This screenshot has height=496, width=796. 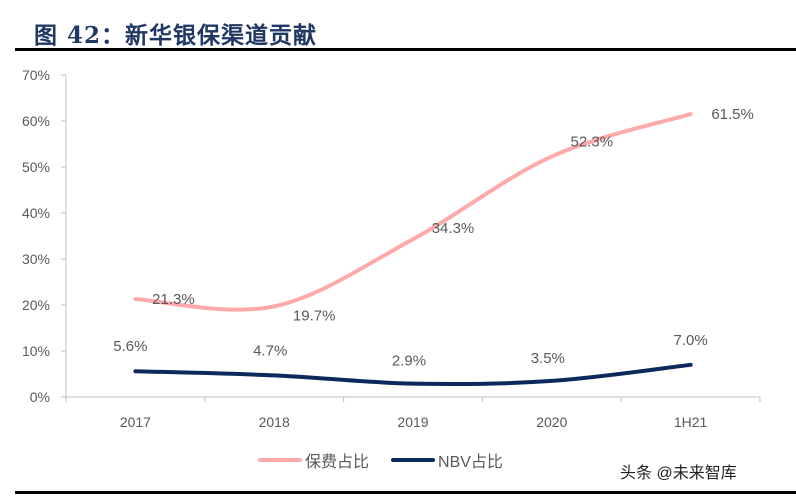 What do you see at coordinates (36, 213) in the screenshot?
I see `y-tick-label: 40%` at bounding box center [36, 213].